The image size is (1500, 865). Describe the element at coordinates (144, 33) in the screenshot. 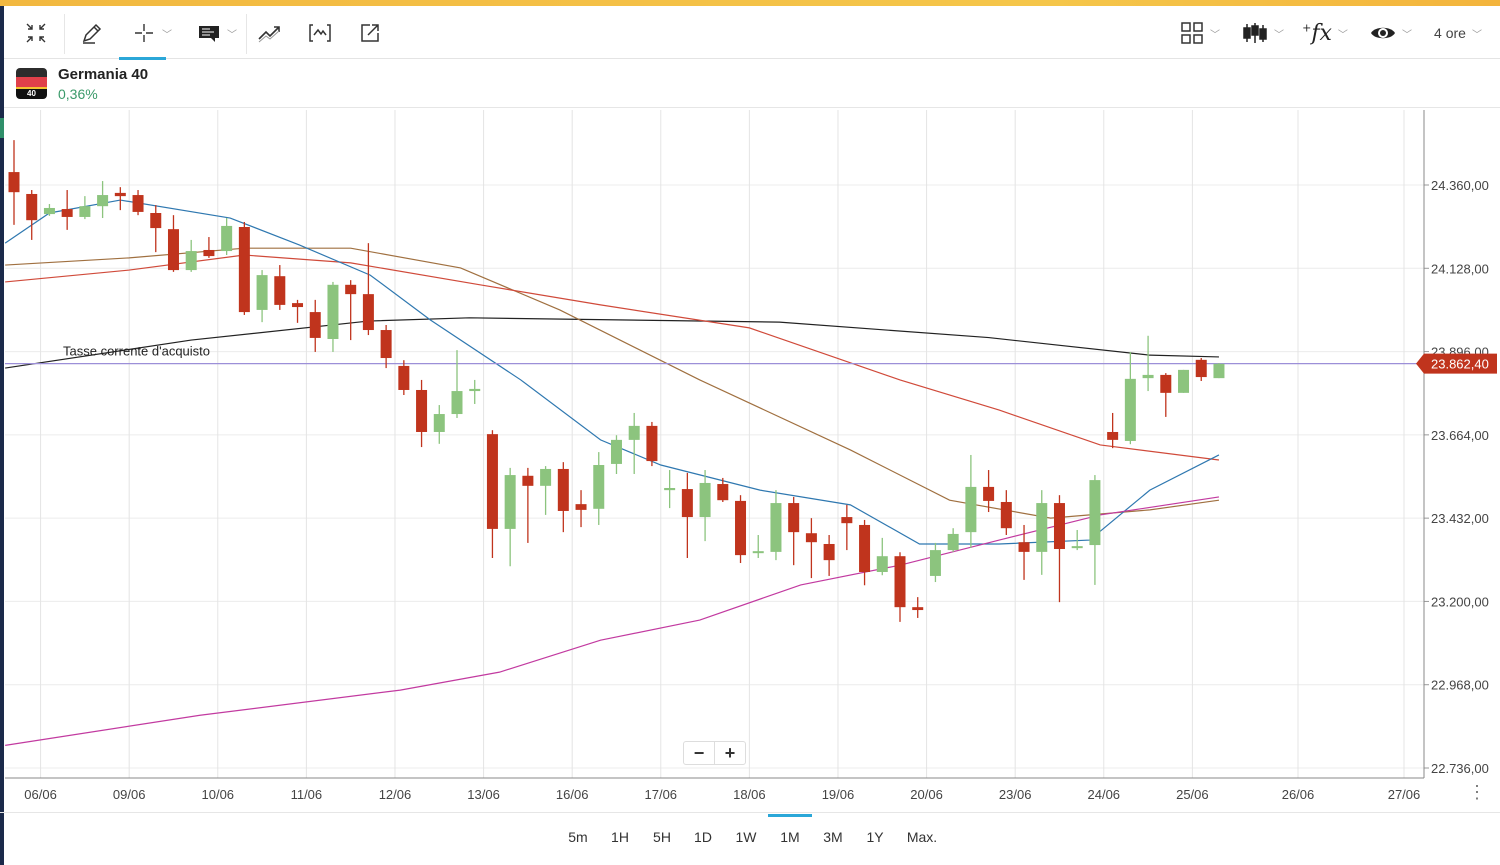

I see `crosshair-icon` at that location.